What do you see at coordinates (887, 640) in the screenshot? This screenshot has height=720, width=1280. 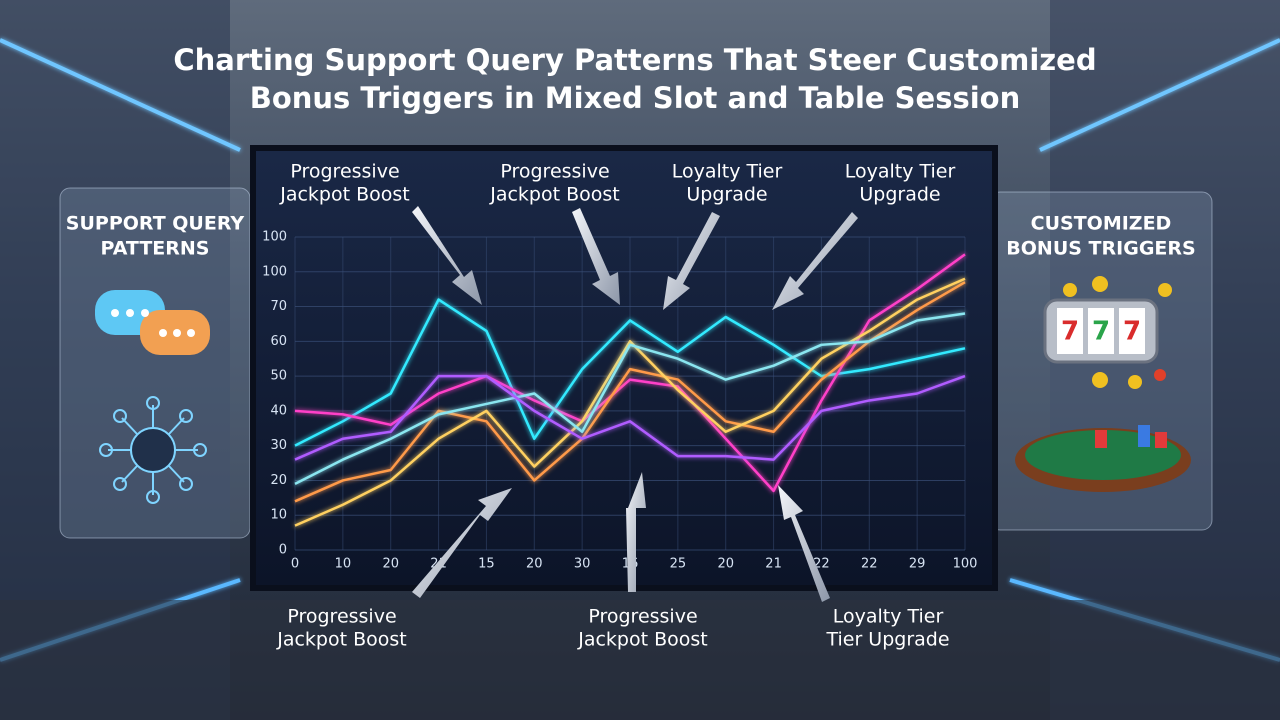 I see `annotation-label: Tier Upgrade` at bounding box center [887, 640].